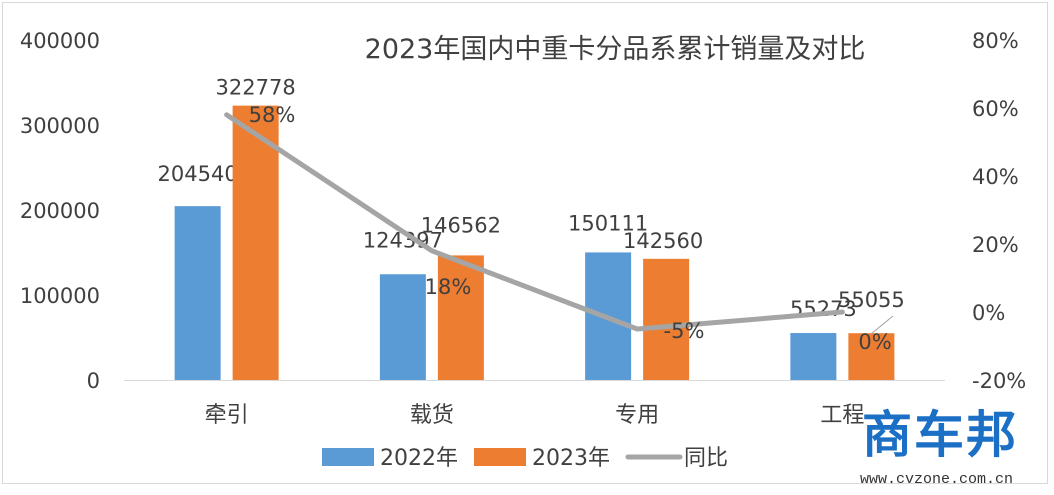 The height and width of the screenshot is (495, 1054). What do you see at coordinates (256, 88) in the screenshot?
I see `bar-data-label: 322778` at bounding box center [256, 88].